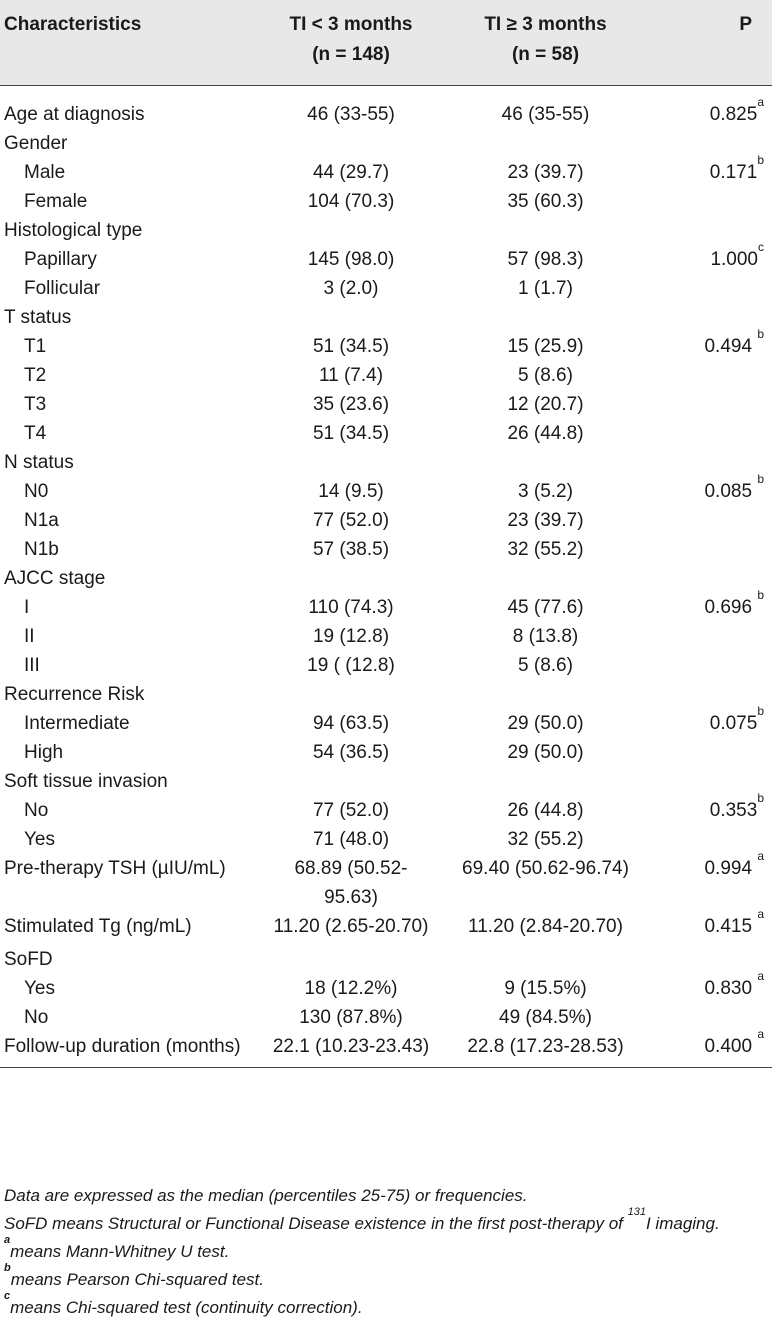  I want to click on value-ti-ge-3: 26 (44.8), so click(545, 810).